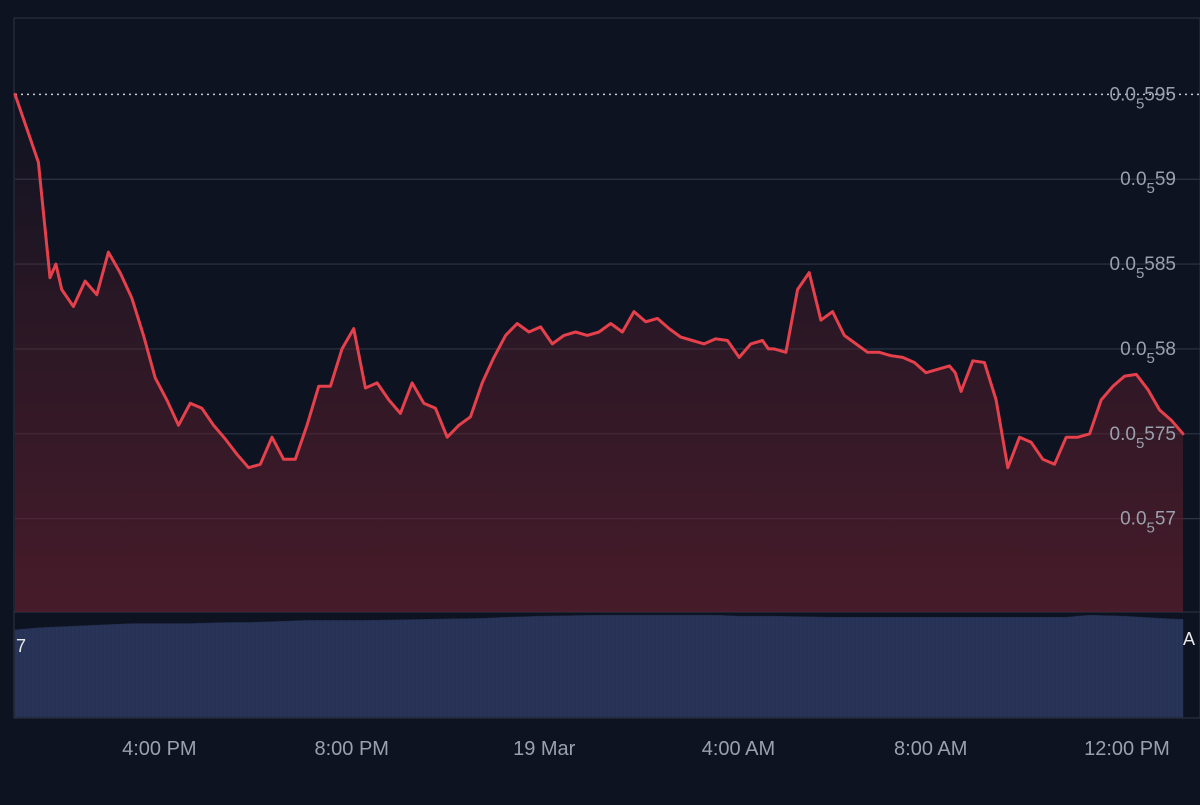 The width and height of the screenshot is (1200, 805). I want to click on y-tick-label: 0.0558, so click(1148, 353).